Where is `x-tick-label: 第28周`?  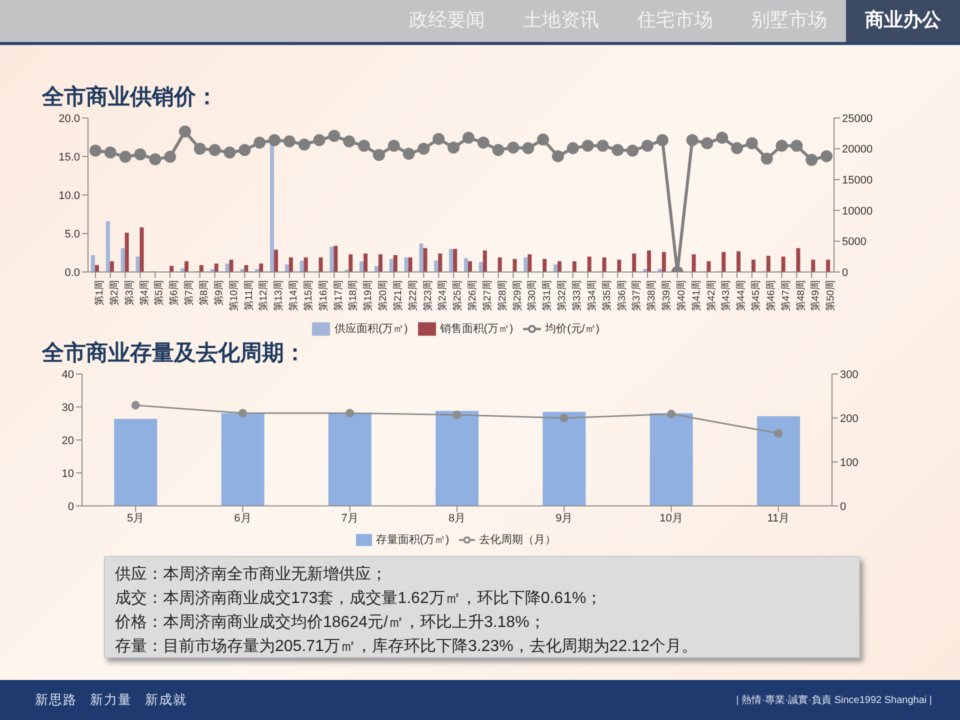 x-tick-label: 第28周 is located at coordinates (502, 296).